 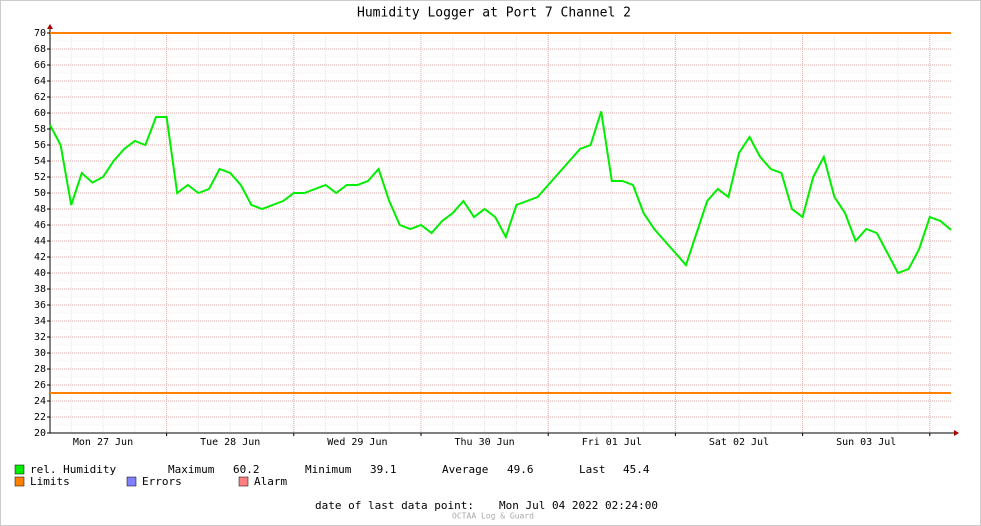 I want to click on x-tick-label: Sun 03 Jul, so click(x=866, y=442).